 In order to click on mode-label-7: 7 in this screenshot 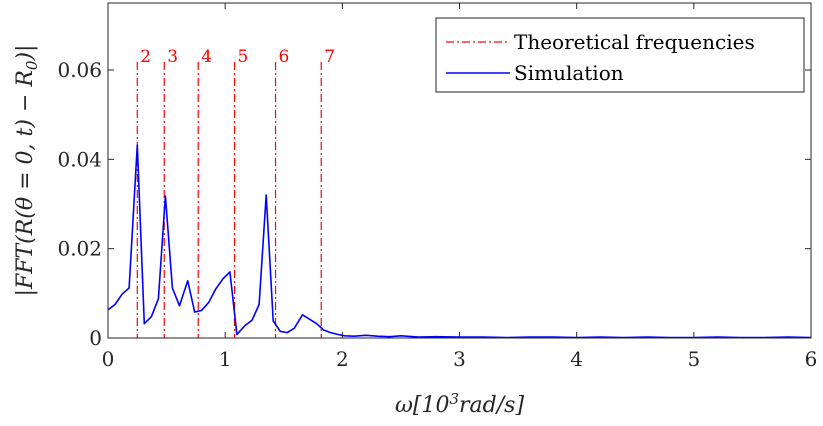, I will do `click(329, 57)`.